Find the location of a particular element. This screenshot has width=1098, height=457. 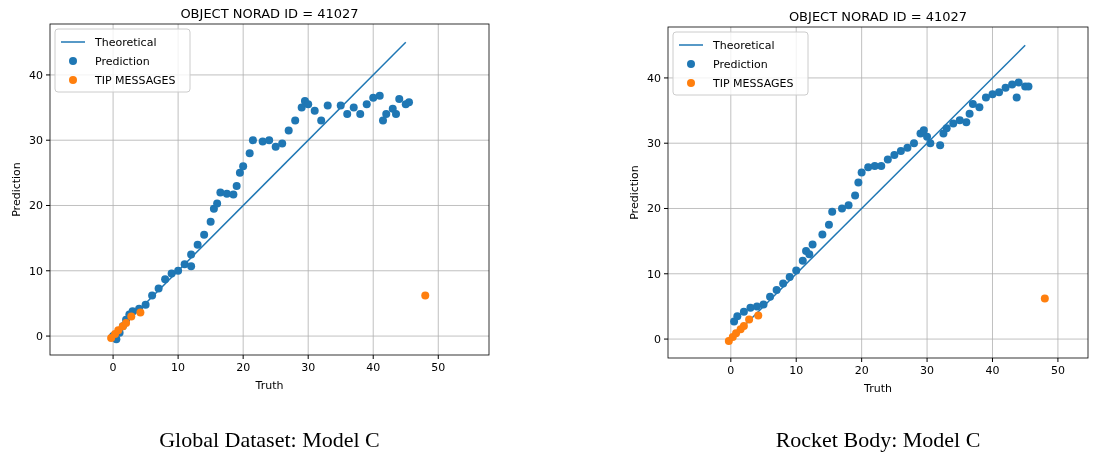

x-tick-label: 50 is located at coordinates (1057, 370).